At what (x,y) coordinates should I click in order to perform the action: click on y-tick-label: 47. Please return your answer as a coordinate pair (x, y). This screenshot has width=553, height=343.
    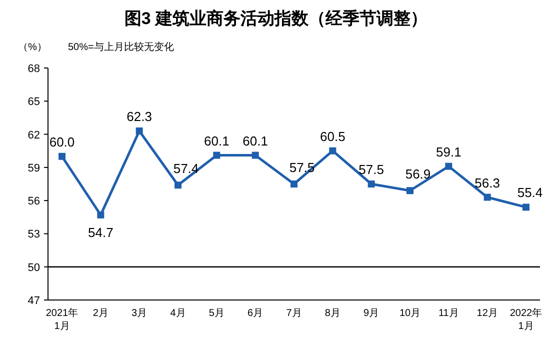
    Looking at the image, I should click on (34, 301).